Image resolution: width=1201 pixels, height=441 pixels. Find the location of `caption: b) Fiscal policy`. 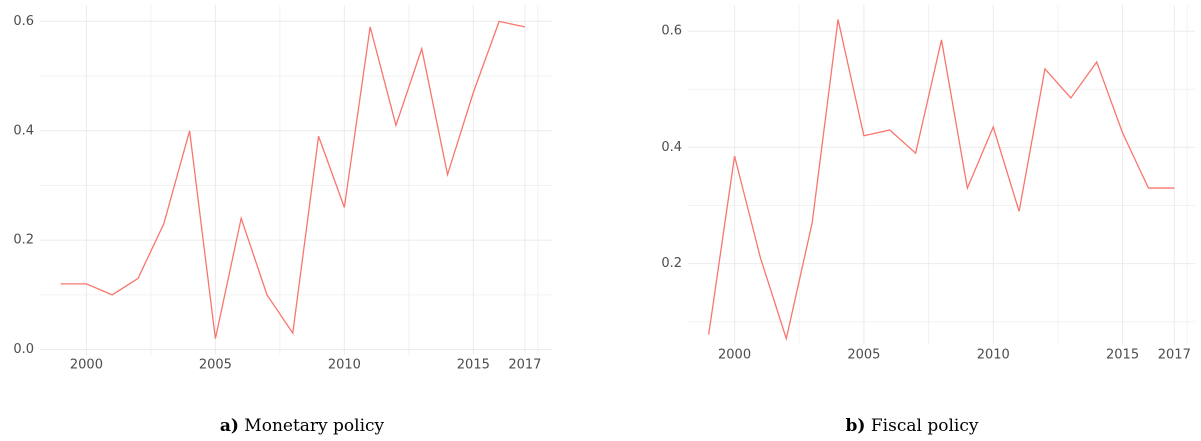

caption: b) Fiscal policy is located at coordinates (912, 426).